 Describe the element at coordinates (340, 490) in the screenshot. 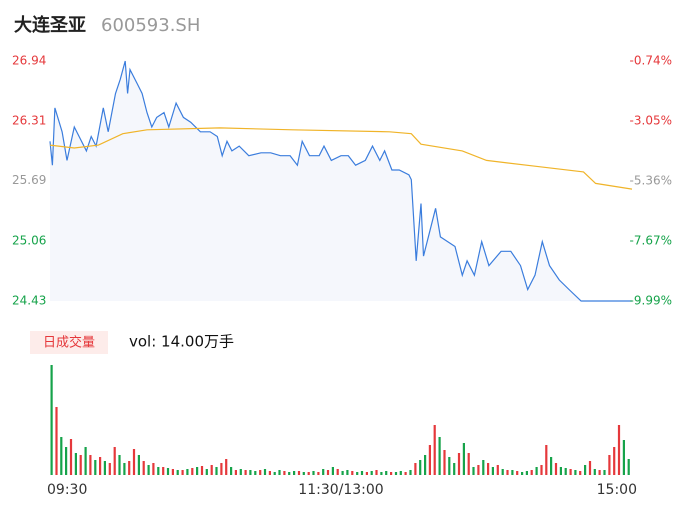

I see `x-tick-label: 11:30/13:00` at that location.